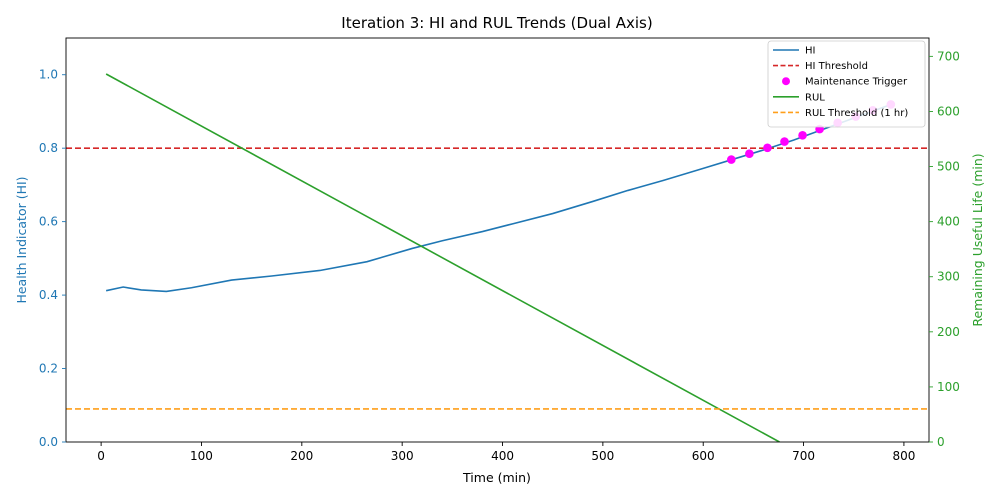  I want to click on legend-label: RUL Threshold (1 hr), so click(856, 113).